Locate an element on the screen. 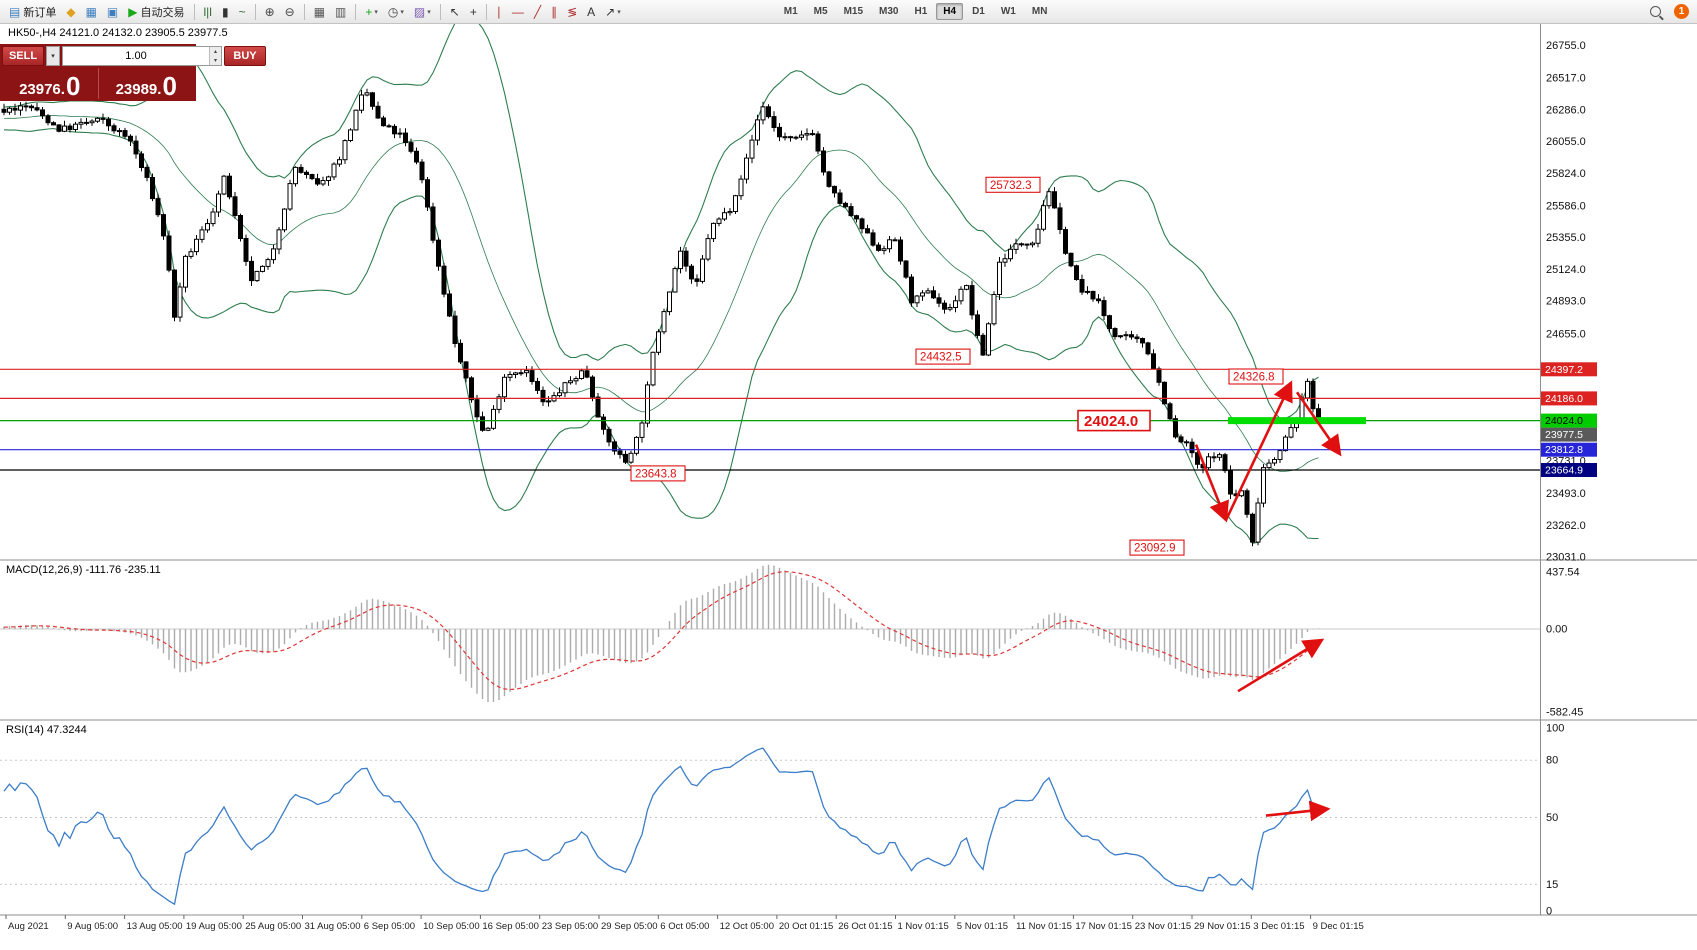 This screenshot has width=1697, height=950. timeframe-m1-button: M1 is located at coordinates (790, 11).